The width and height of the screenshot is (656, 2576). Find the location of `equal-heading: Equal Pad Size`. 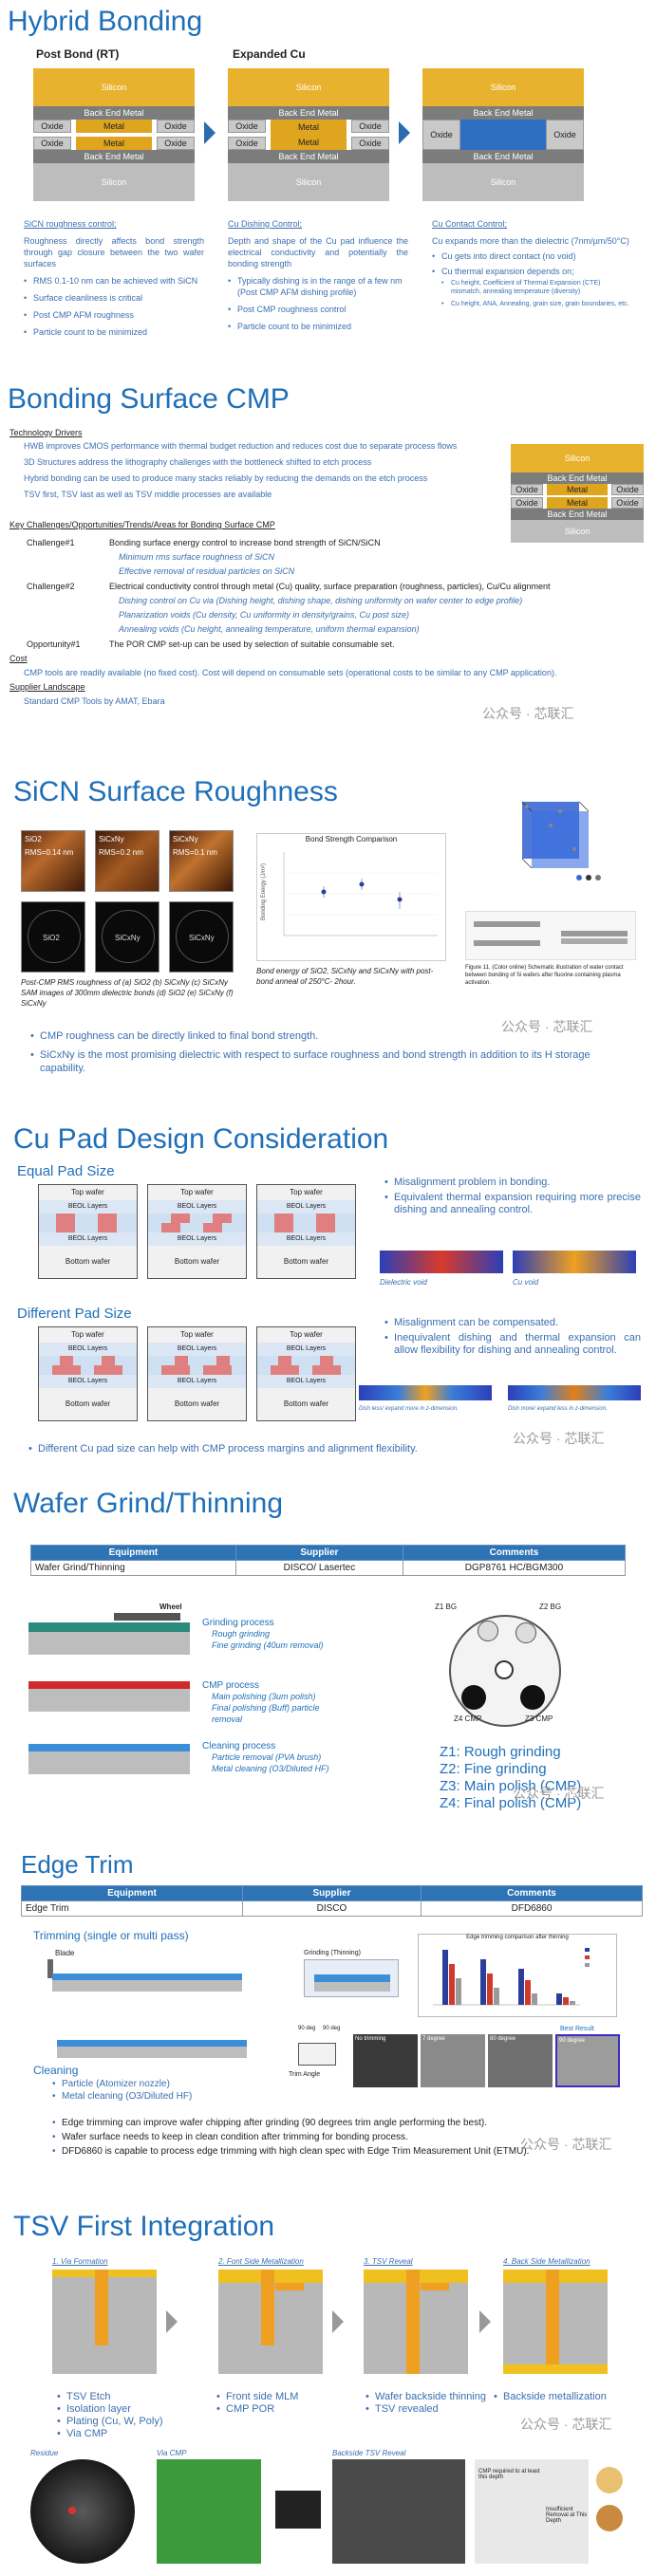

equal-heading: Equal Pad Size is located at coordinates (66, 1171).